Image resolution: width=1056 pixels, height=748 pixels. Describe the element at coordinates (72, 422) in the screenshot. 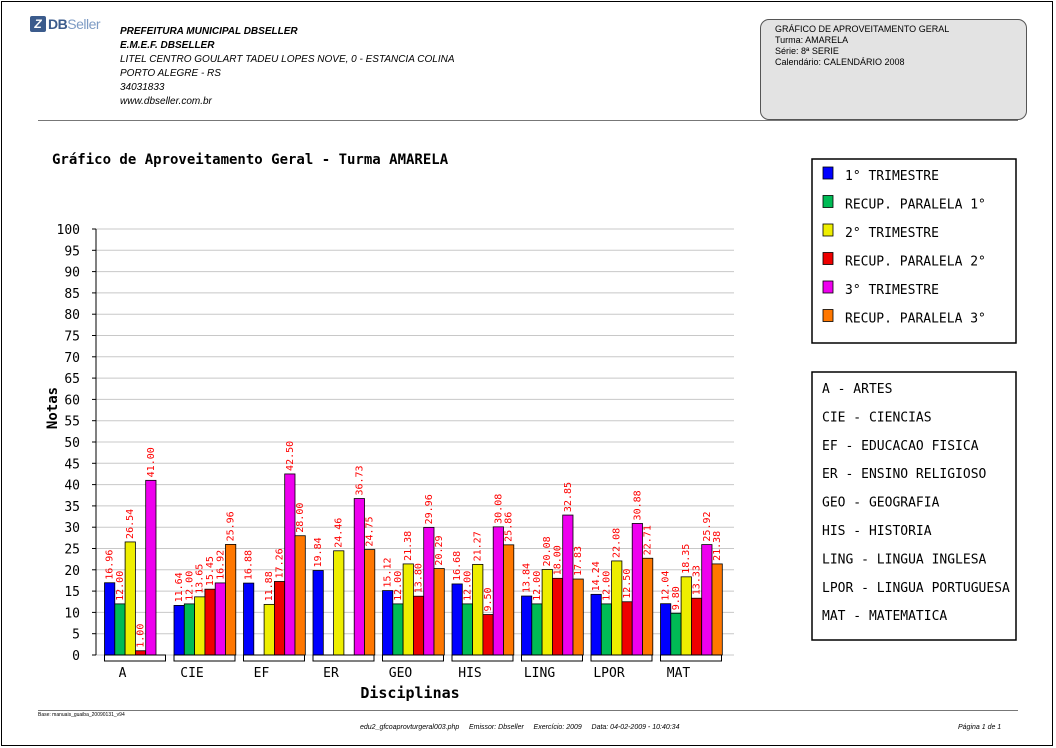

I see `y-tick-label: 55` at that location.